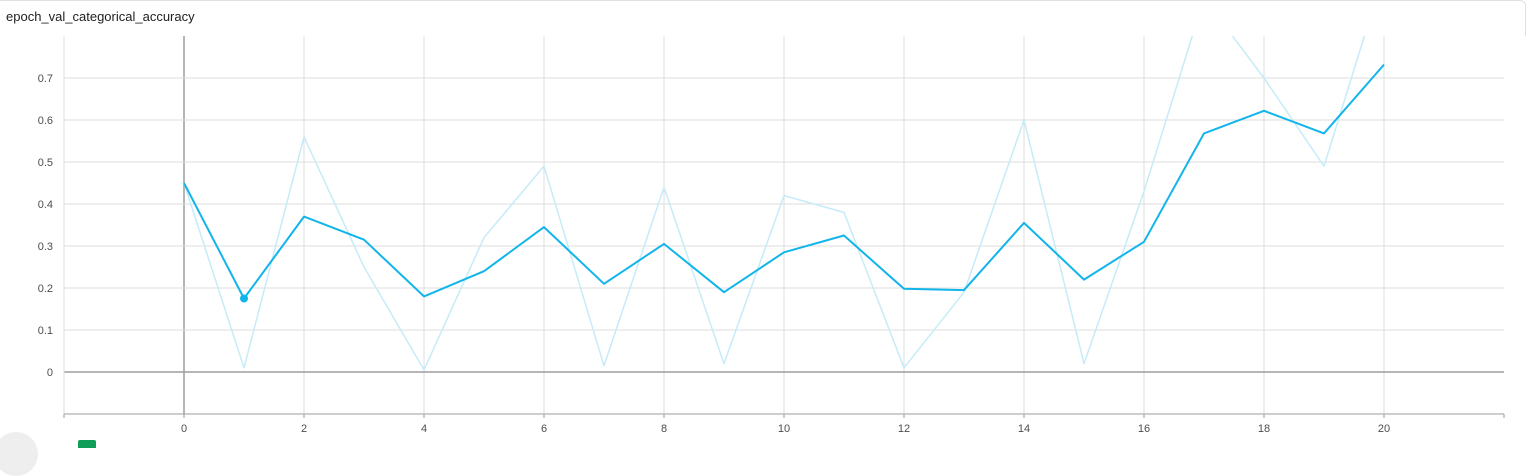 The width and height of the screenshot is (1526, 476). Describe the element at coordinates (45, 205) in the screenshot. I see `y-tick-label: 0.4` at that location.